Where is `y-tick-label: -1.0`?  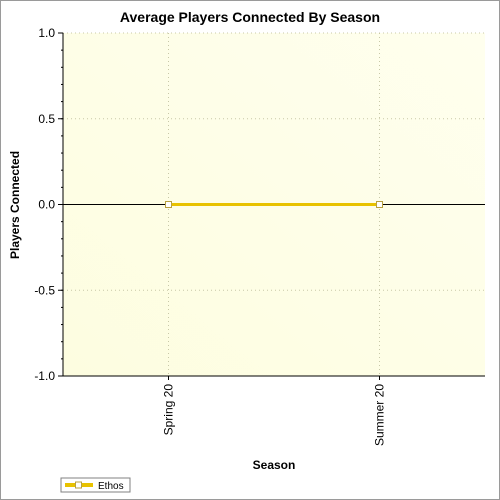
y-tick-label: -1.0 is located at coordinates (44, 376).